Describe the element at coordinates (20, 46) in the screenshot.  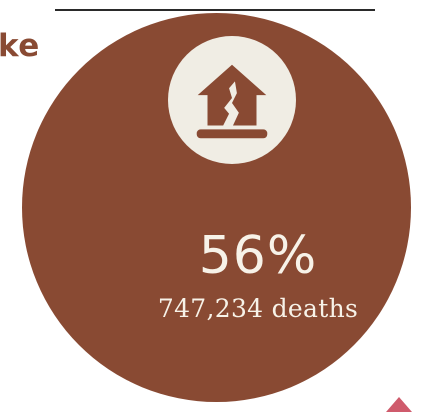
I see `heading-fragment: ke` at that location.